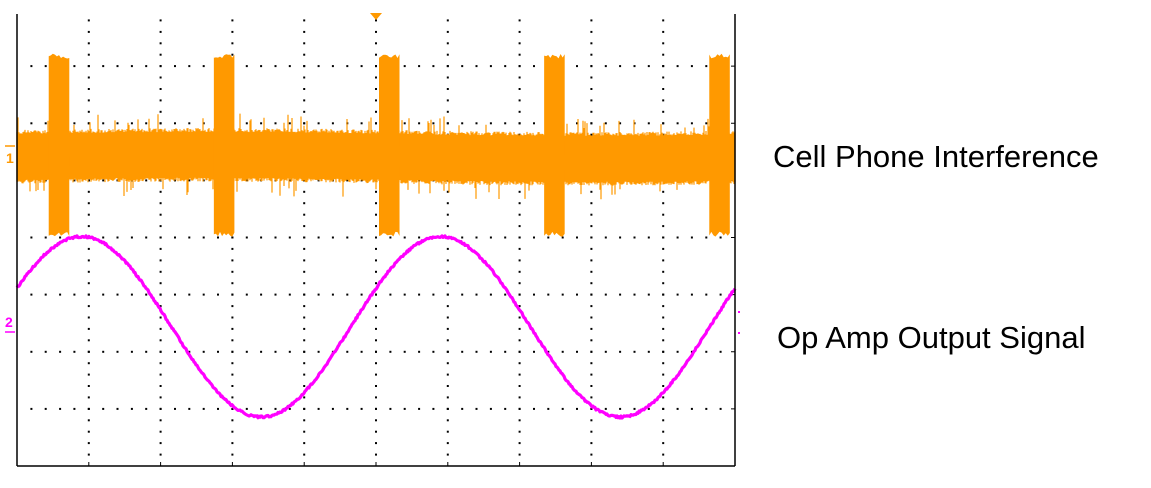 The height and width of the screenshot is (488, 1151). I want to click on svg-text: 2, so click(9, 322).